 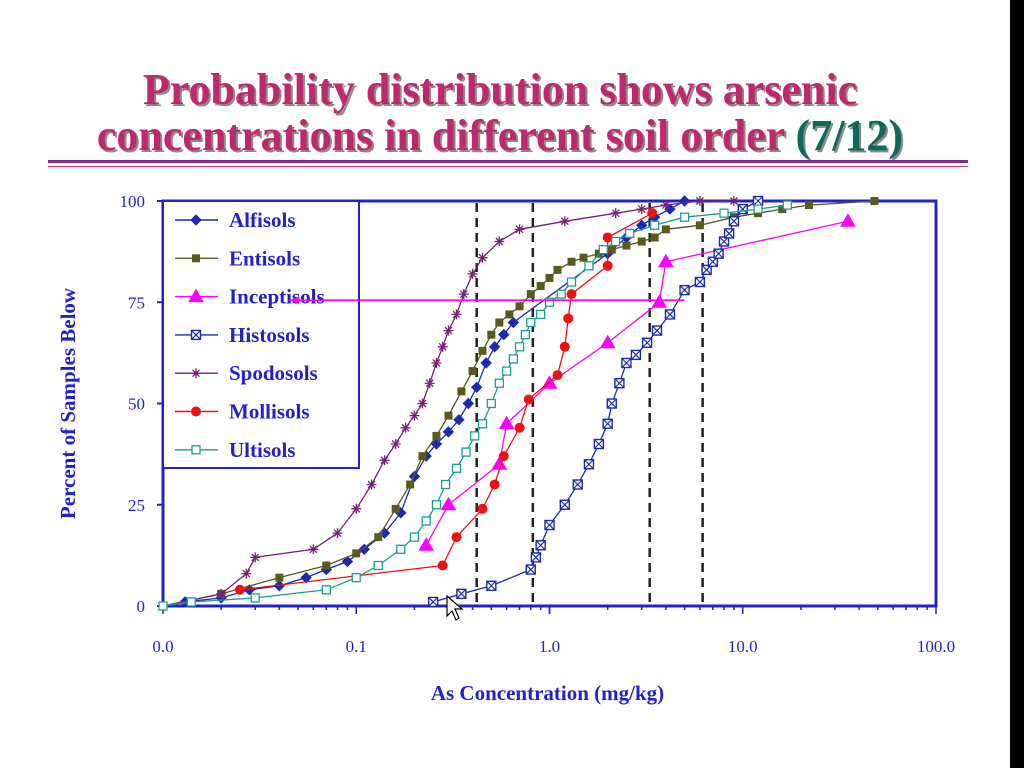 I want to click on legend-item-inceptisols: Inceptisols, so click(x=250, y=297).